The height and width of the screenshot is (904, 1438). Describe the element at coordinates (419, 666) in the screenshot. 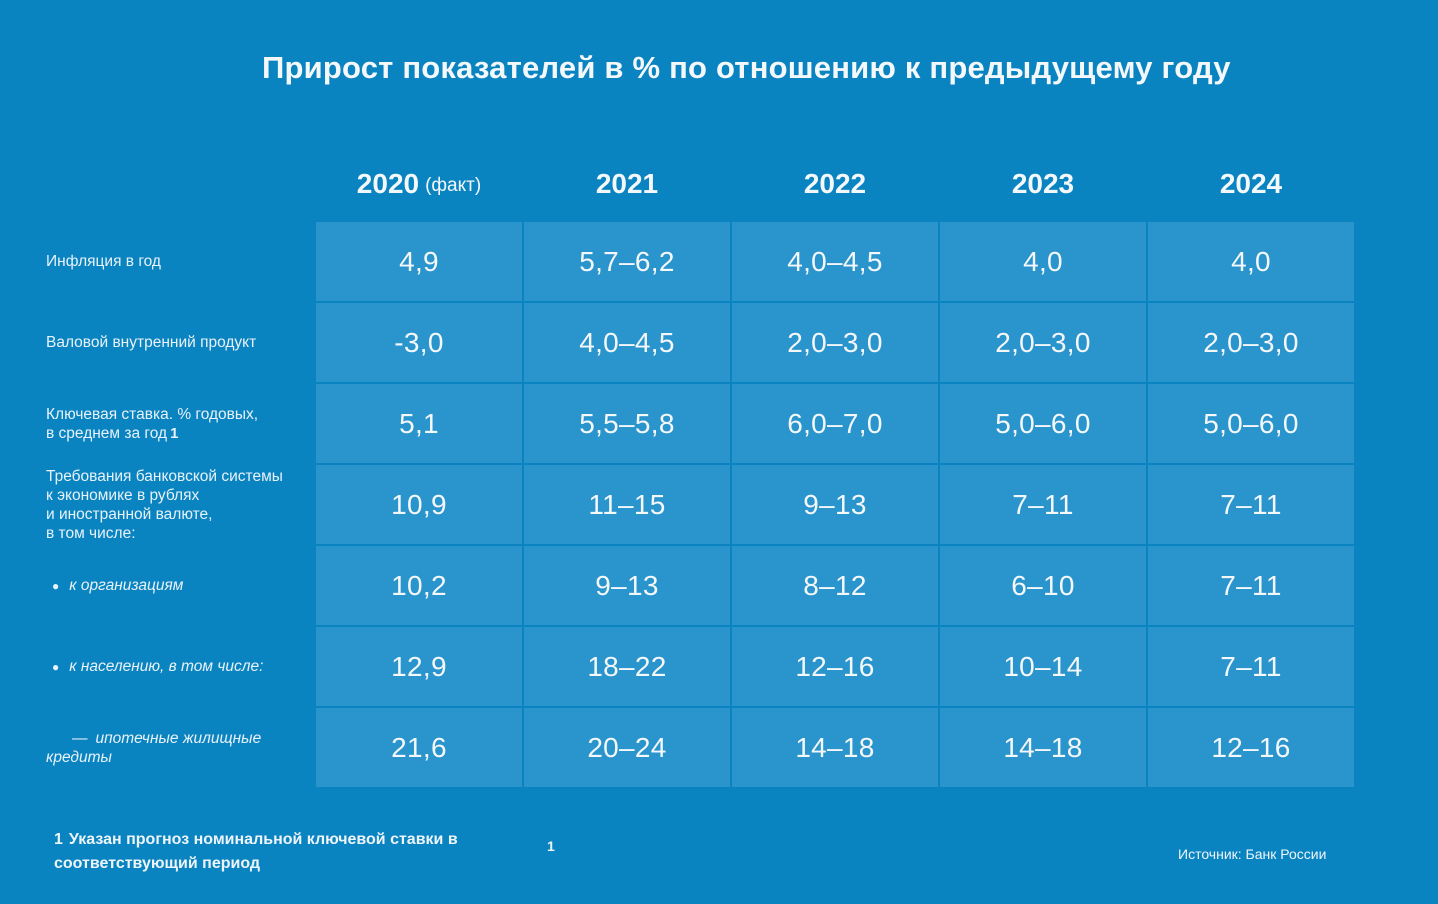

I see `table-cell: 12,9` at that location.